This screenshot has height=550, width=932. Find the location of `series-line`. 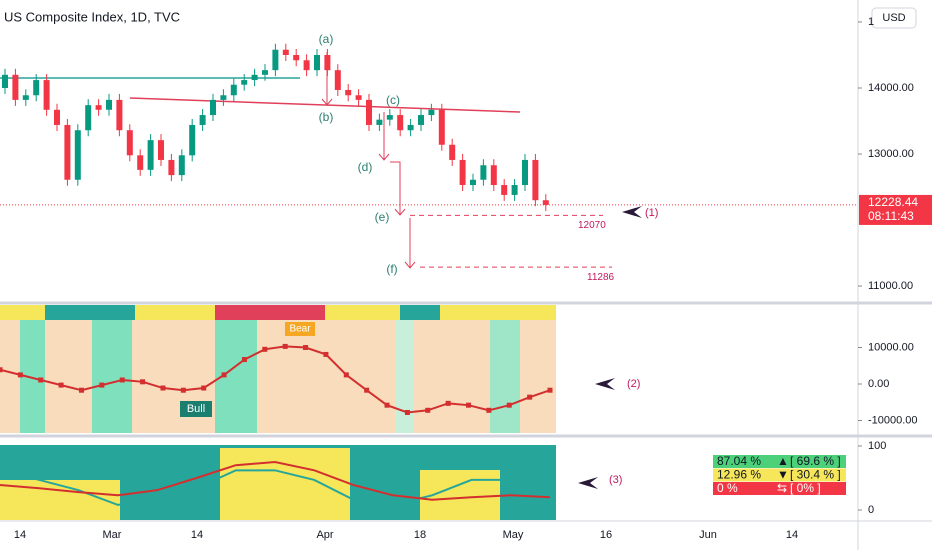

series-line is located at coordinates (275, 379).